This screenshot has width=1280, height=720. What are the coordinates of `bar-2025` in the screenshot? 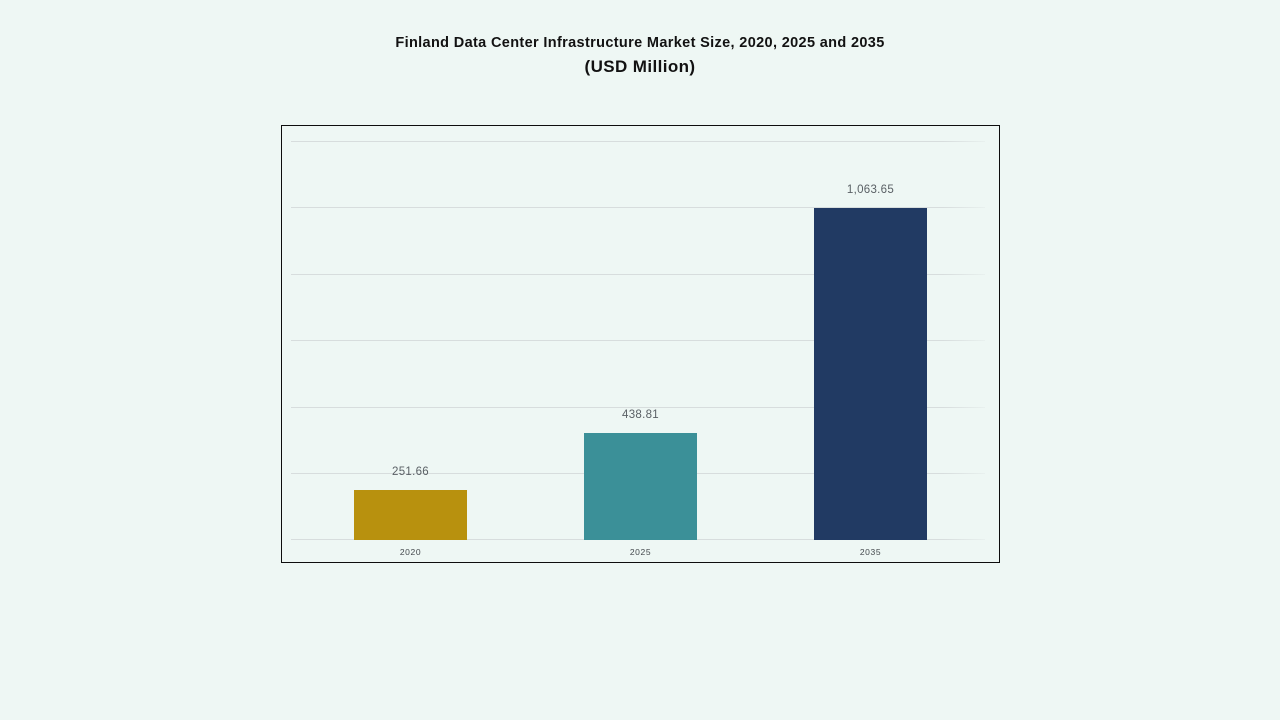 It's located at (640, 486).